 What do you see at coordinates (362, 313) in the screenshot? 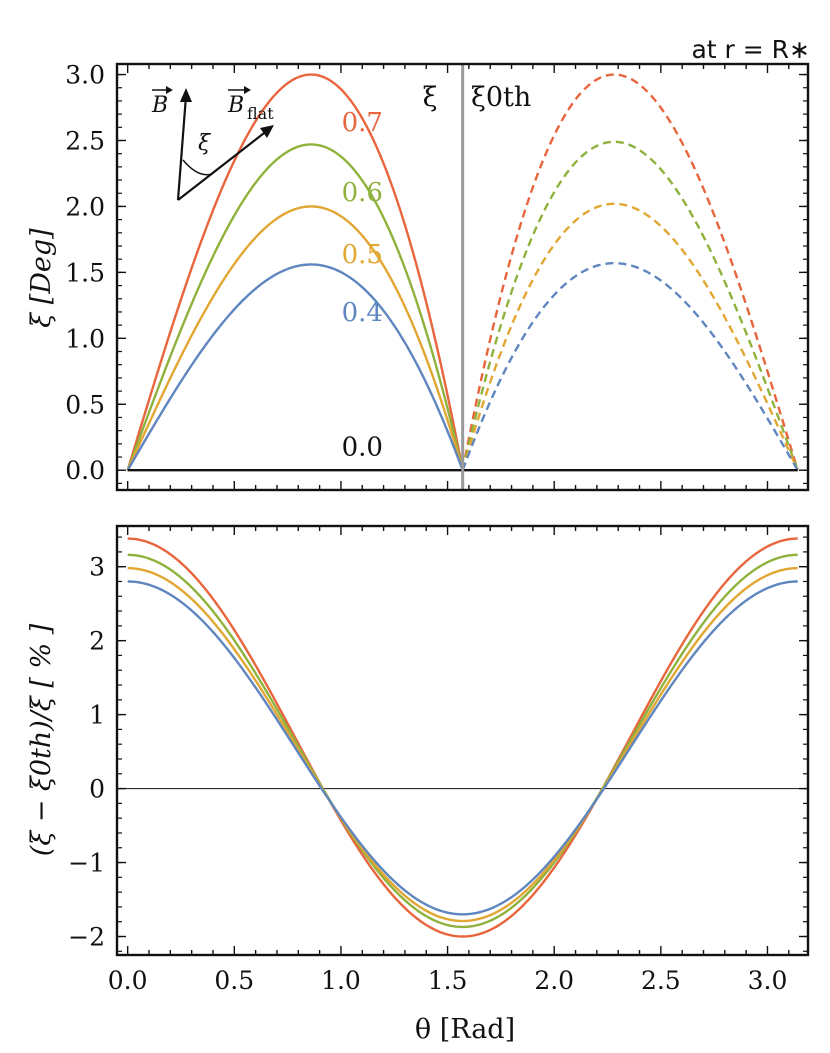
I see `series-label-0.4: 0.4` at bounding box center [362, 313].